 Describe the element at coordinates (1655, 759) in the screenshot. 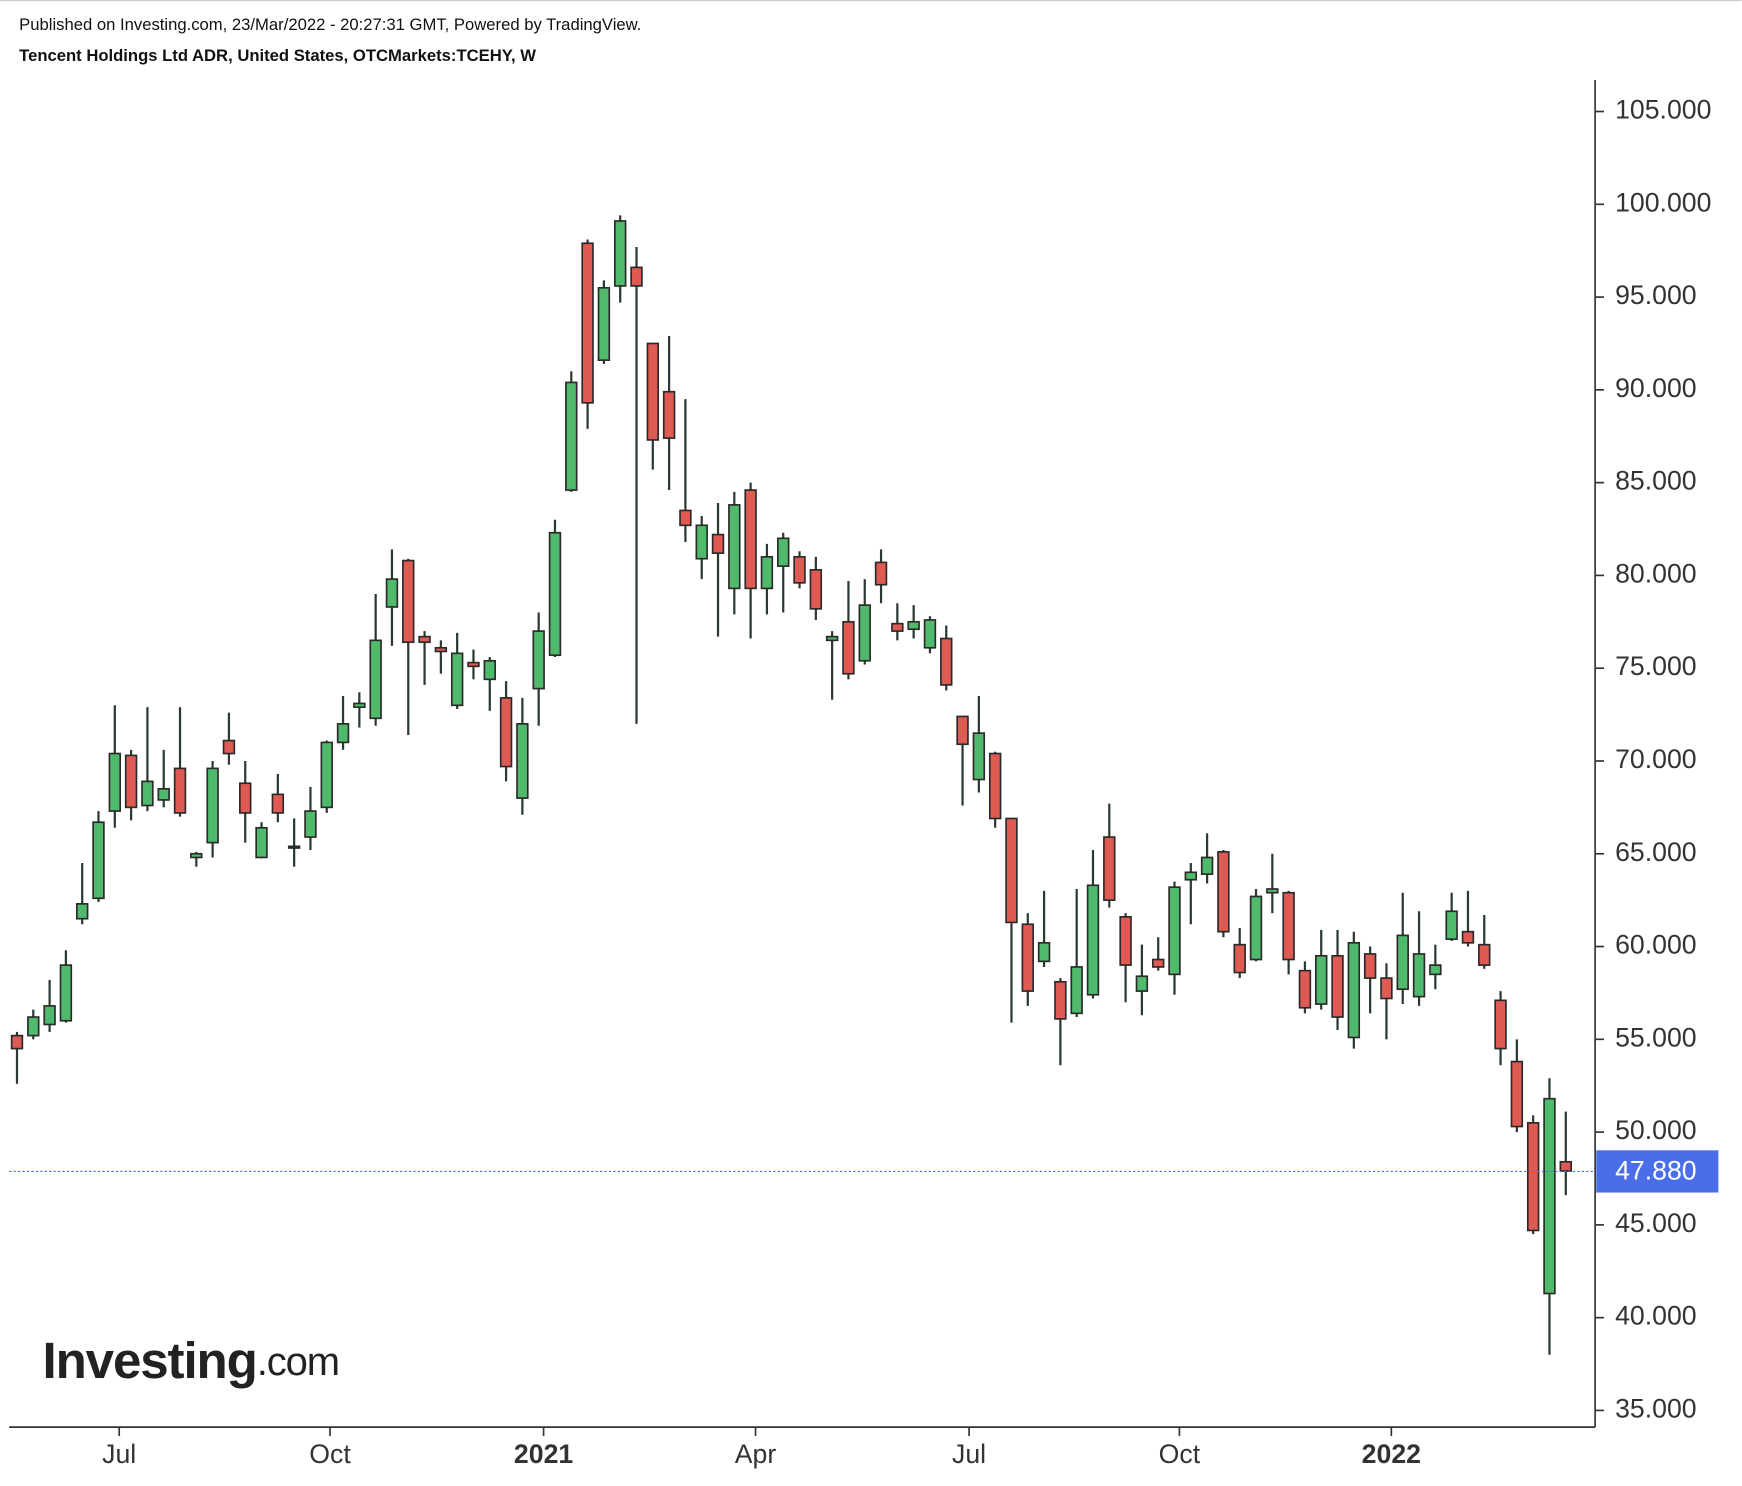

I see `y-tick-label: 70.000` at that location.